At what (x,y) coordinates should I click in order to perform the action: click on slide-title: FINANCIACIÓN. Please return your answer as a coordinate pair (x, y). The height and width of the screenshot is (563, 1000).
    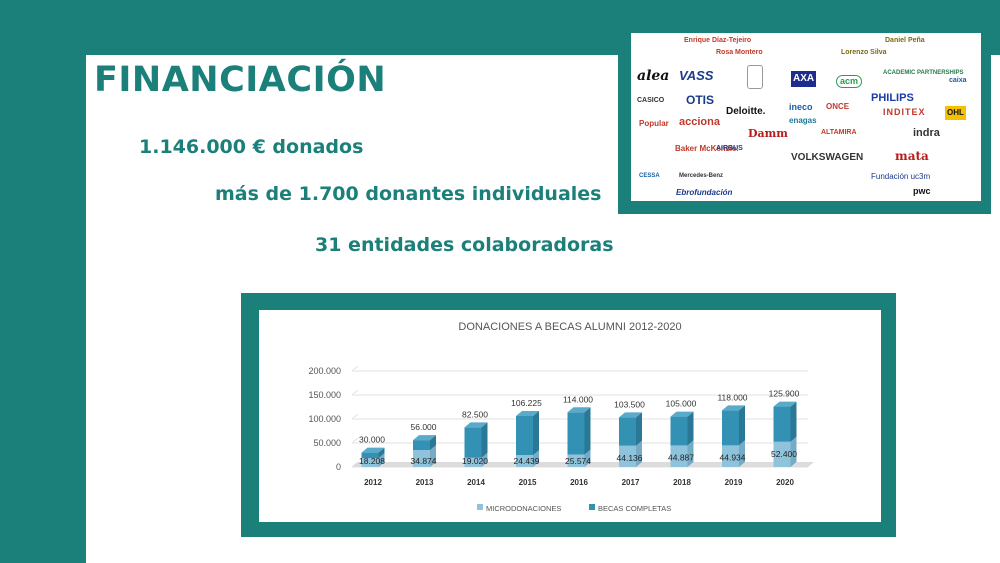
    Looking at the image, I should click on (240, 80).